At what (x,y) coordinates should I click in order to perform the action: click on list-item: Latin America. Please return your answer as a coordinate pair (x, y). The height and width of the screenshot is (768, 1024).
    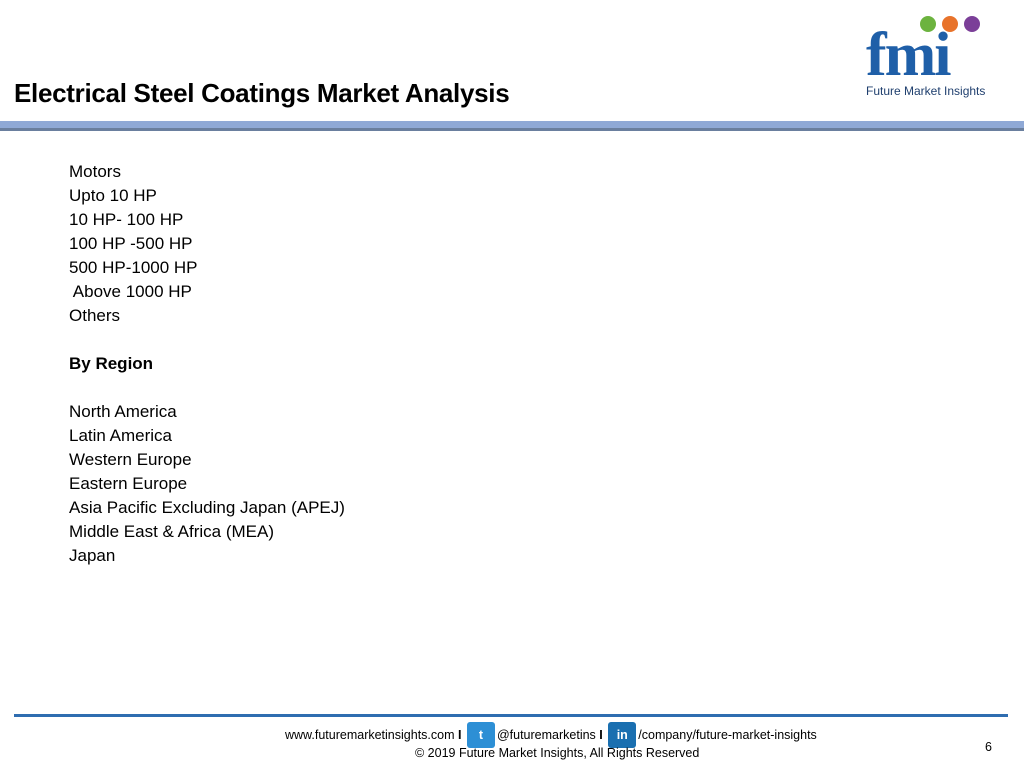
    Looking at the image, I should click on (120, 435).